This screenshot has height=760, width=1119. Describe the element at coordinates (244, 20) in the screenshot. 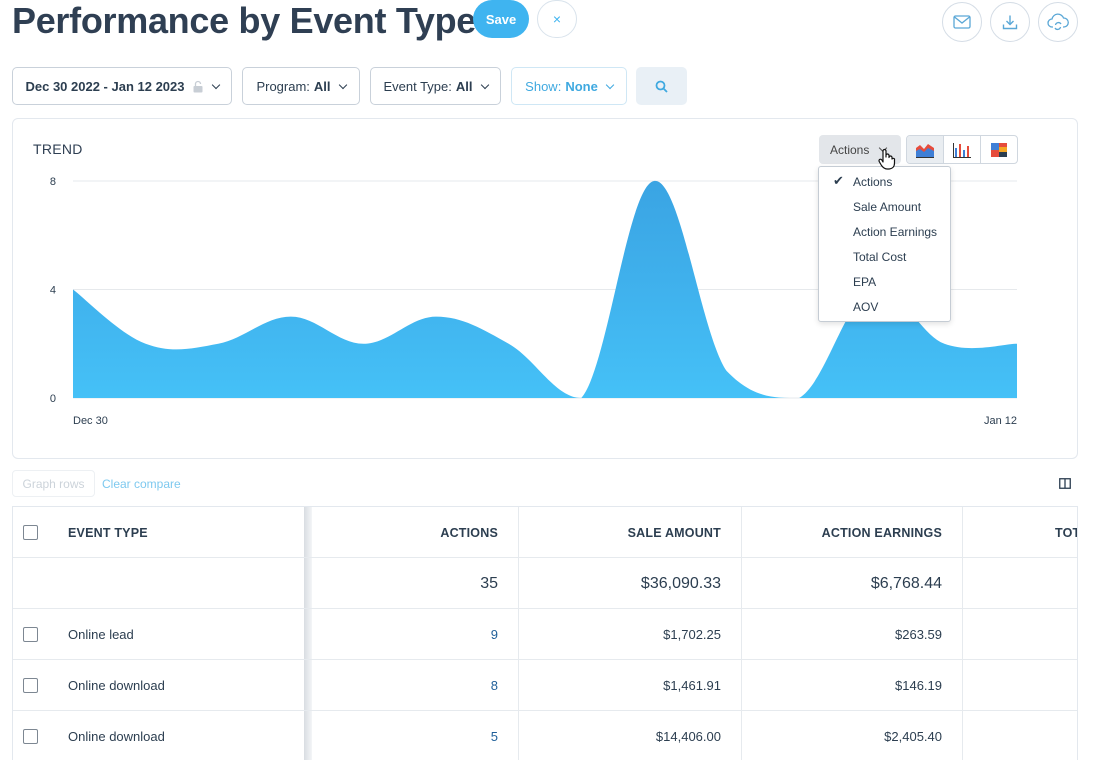

I see `page-title: Performance by Event Type` at that location.